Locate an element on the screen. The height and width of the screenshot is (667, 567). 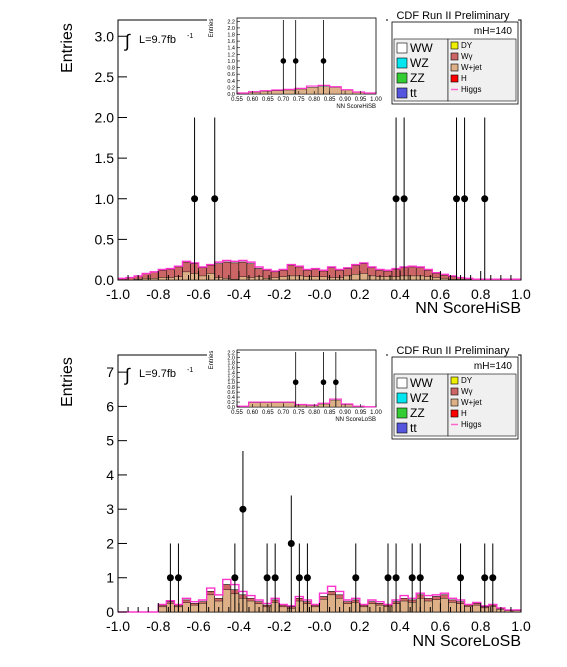
inset-y-tick-label: 2.2 is located at coordinates (231, 22).